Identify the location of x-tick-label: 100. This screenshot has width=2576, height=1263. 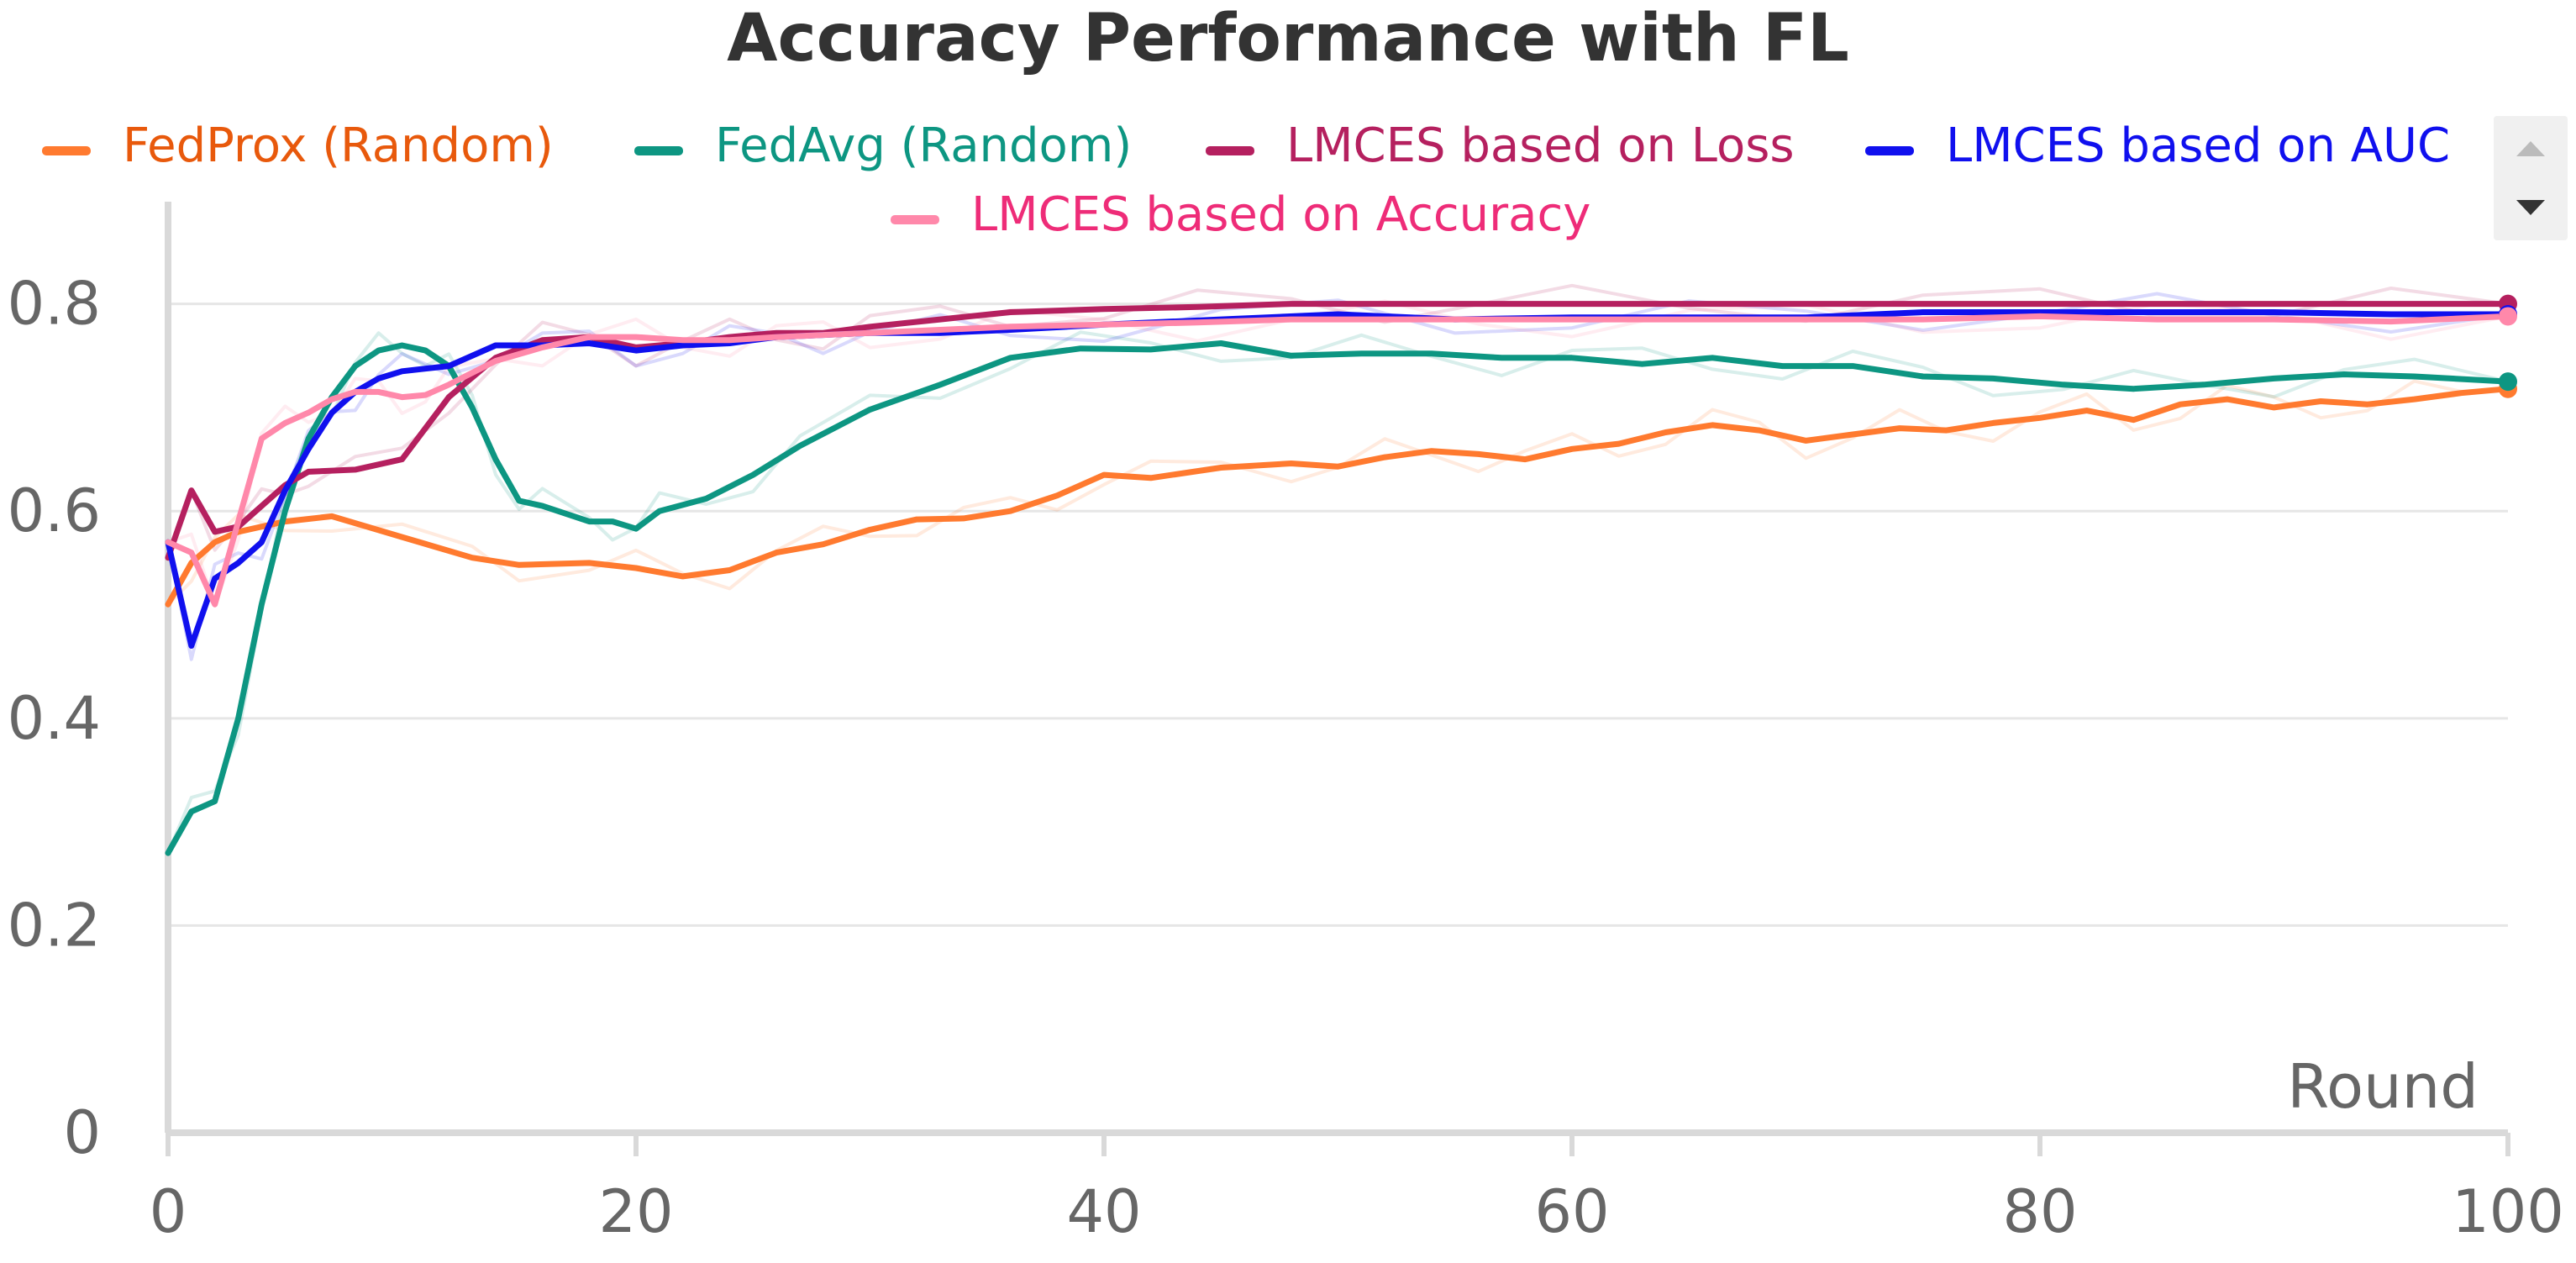
(2508, 1211).